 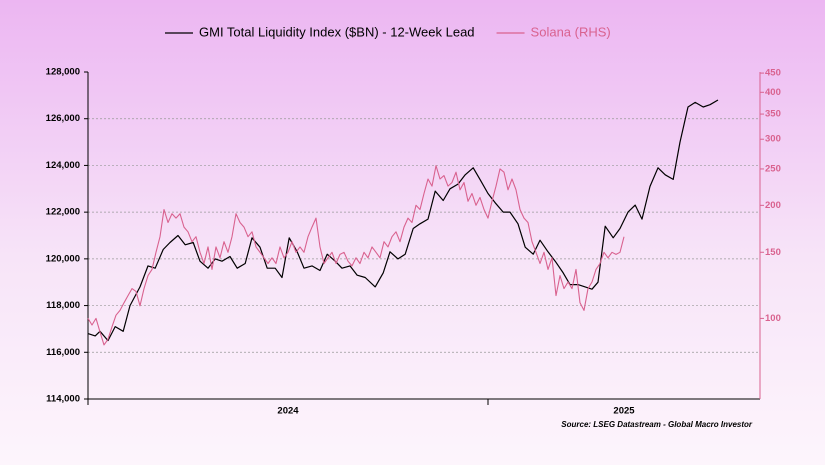 I want to click on legend-label: Solana (RHS), so click(x=571, y=31).